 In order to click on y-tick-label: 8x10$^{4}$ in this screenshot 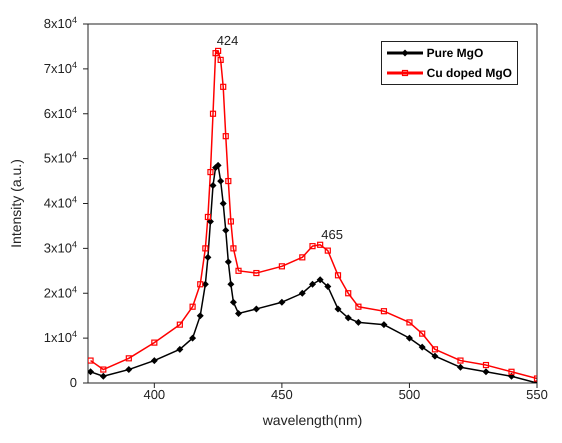, I will do `click(60, 23)`.